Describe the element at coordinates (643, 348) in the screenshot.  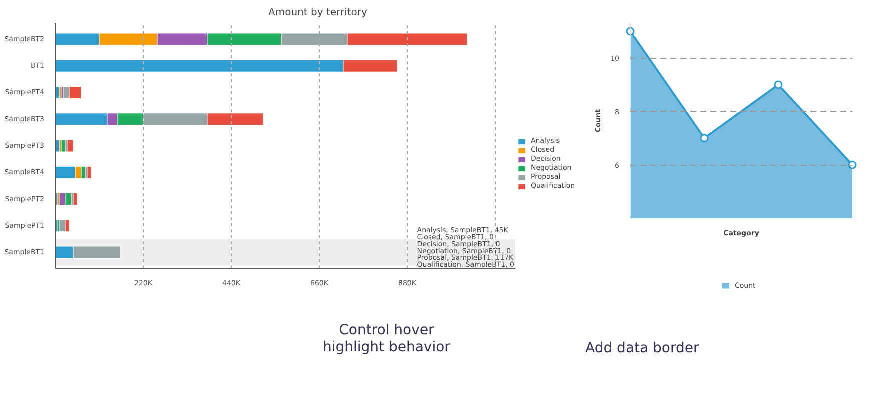
I see `text: Add data border` at that location.